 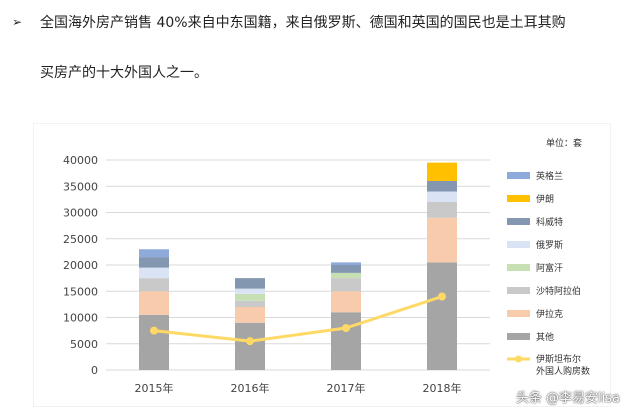 I want to click on line-series, so click(x=298, y=319).